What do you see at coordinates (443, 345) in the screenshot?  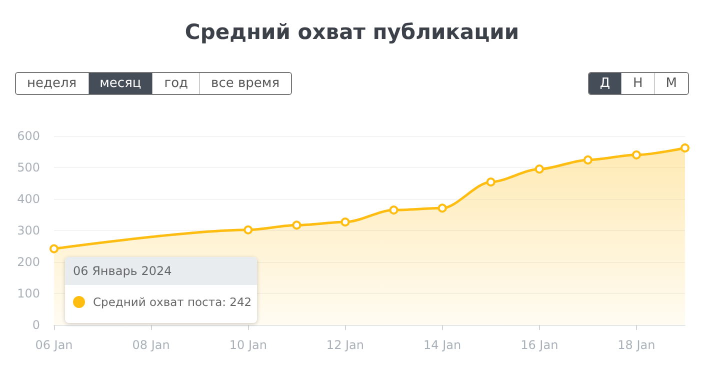 I see `x-tick-label: 14 Jan` at bounding box center [443, 345].